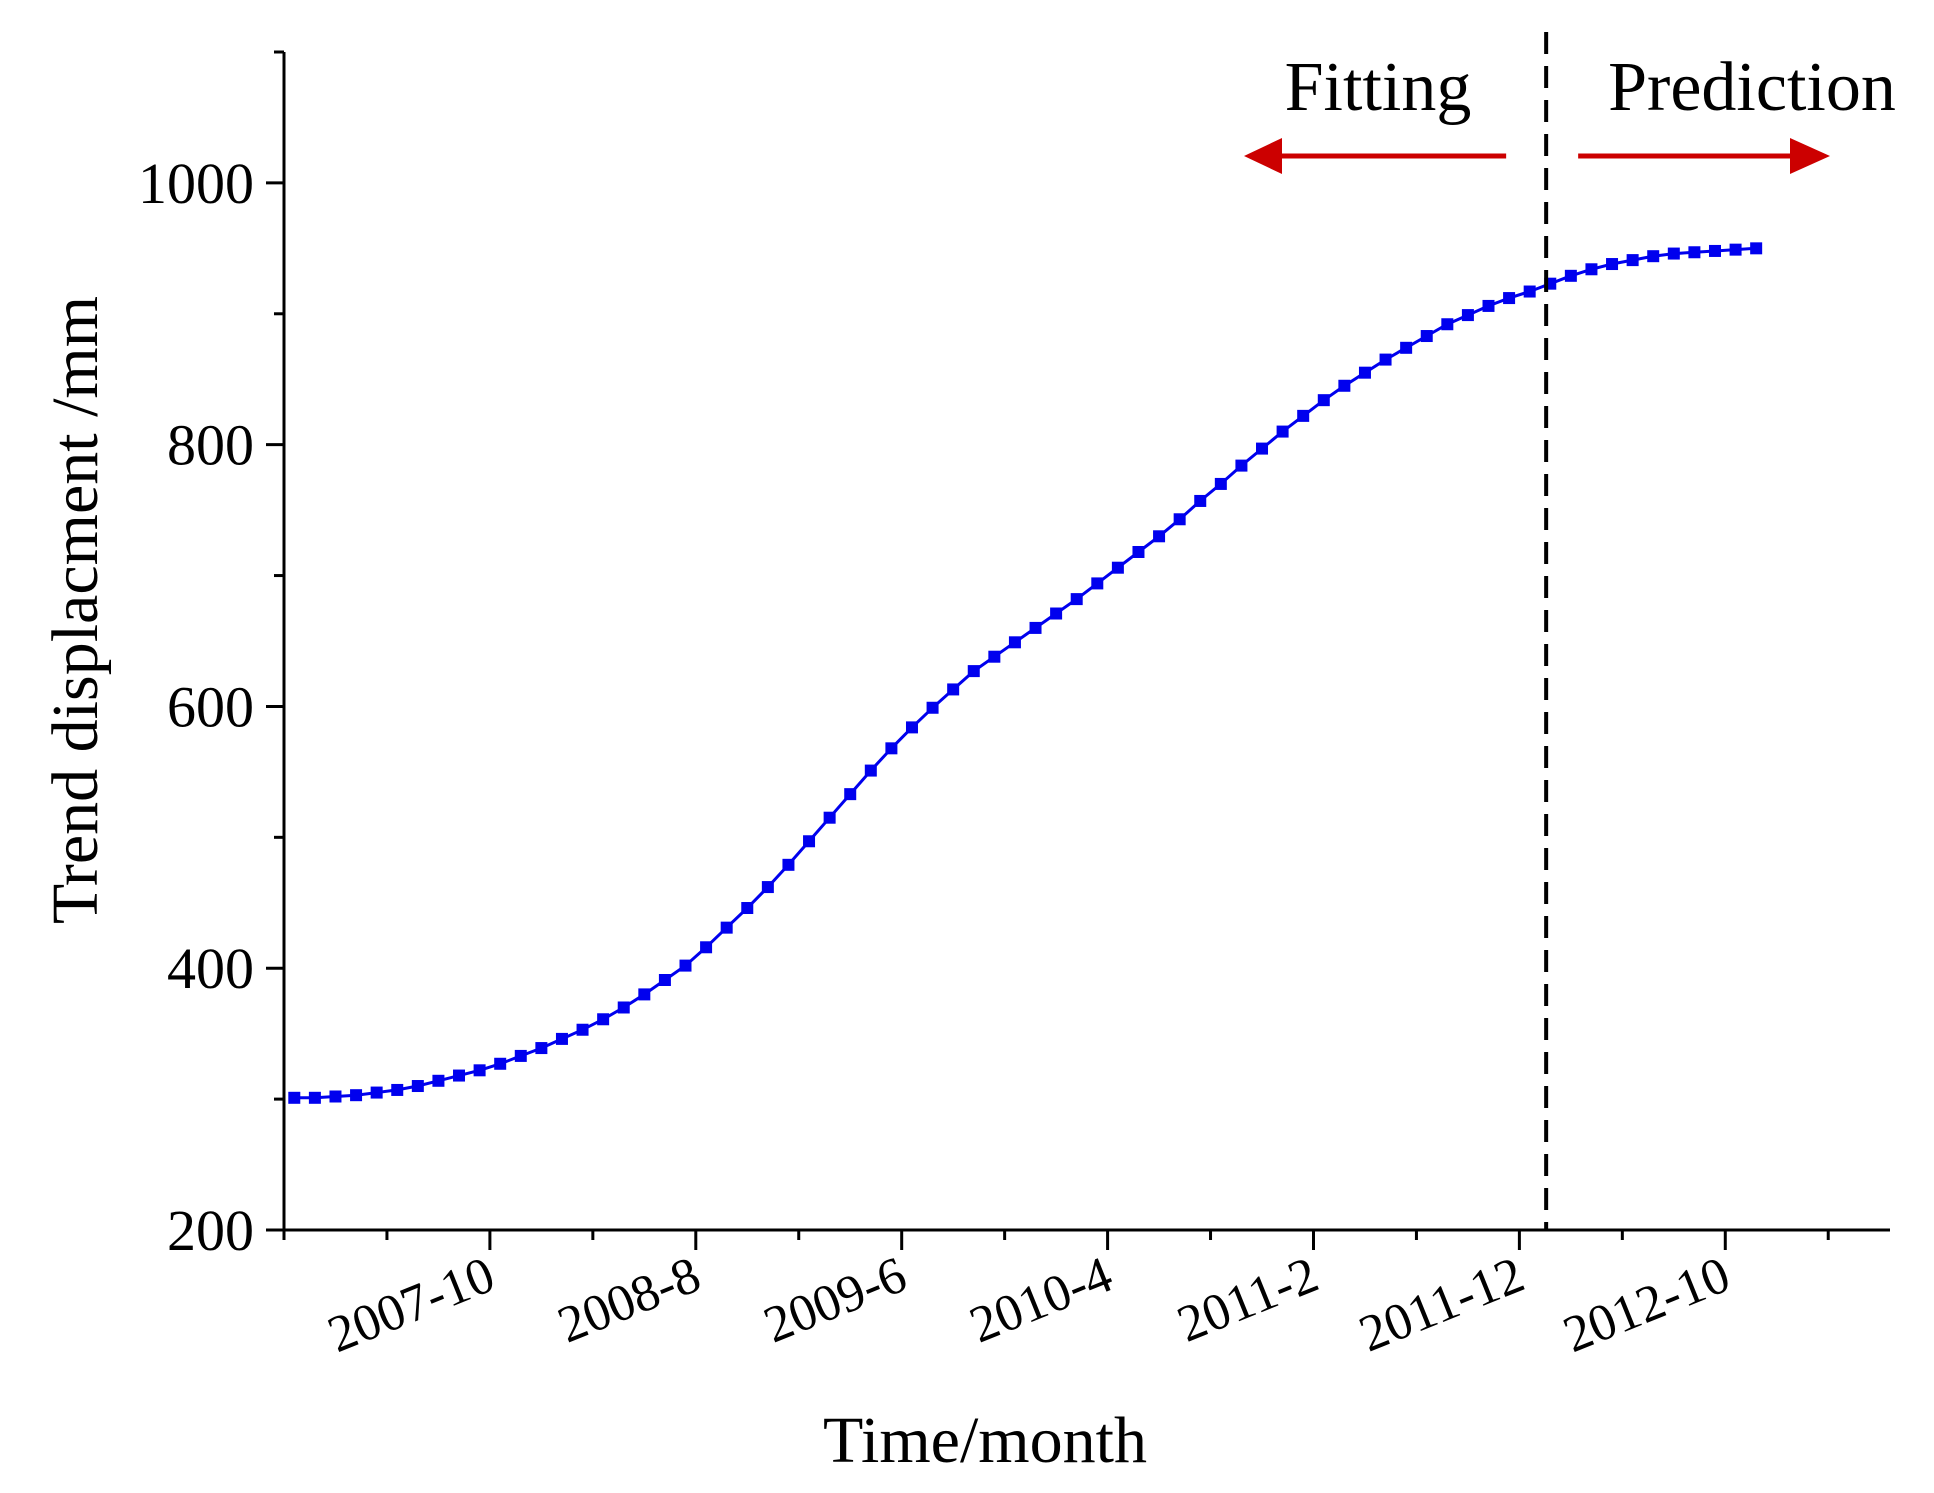  Describe the element at coordinates (411, 1305) in the screenshot. I see `x-tick-label: 2007-10` at that location.